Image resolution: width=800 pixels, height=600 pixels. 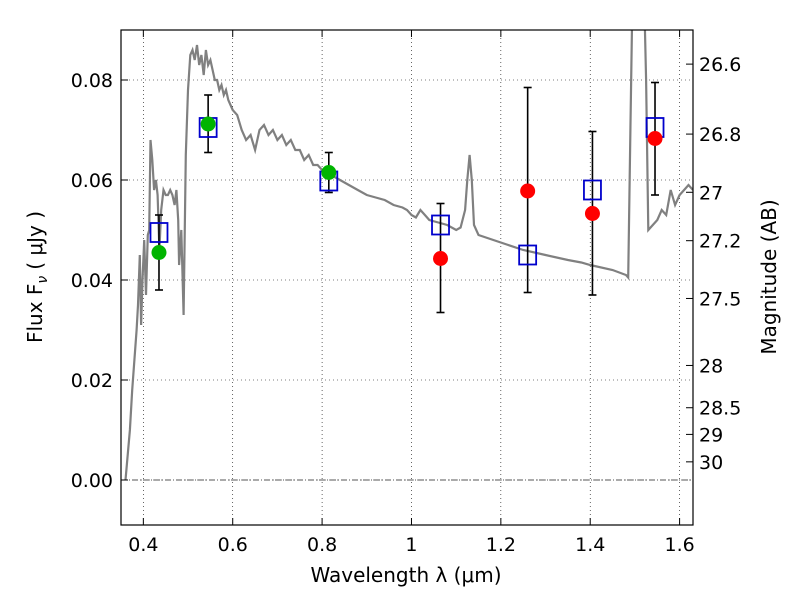 What do you see at coordinates (233, 545) in the screenshot?
I see `x-tick-label: 0.6` at bounding box center [233, 545].